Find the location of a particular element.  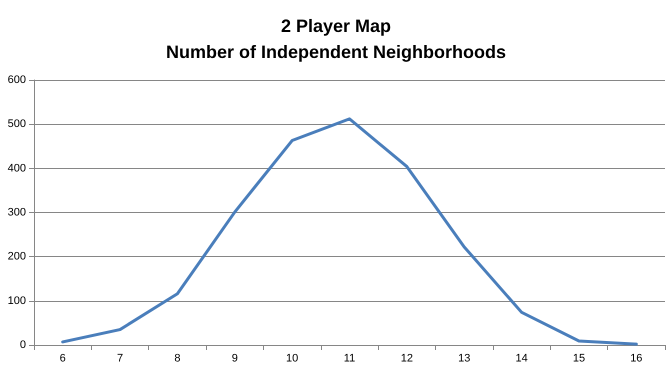

y-tick-label: 0 is located at coordinates (23, 345).